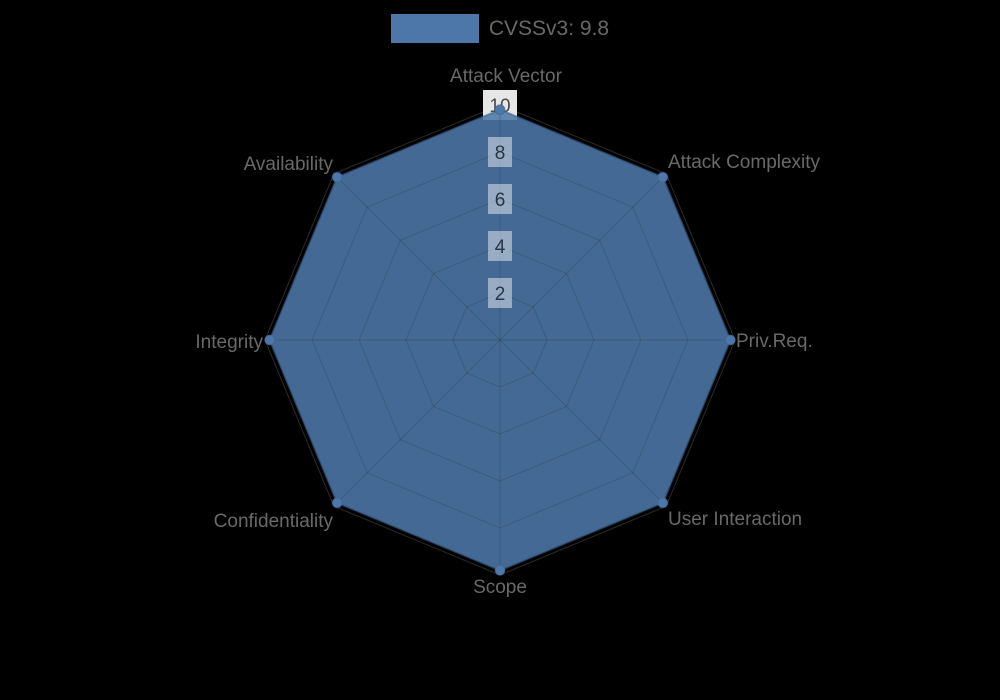 The width and height of the screenshot is (1000, 700). I want to click on tick-label: 2, so click(500, 294).